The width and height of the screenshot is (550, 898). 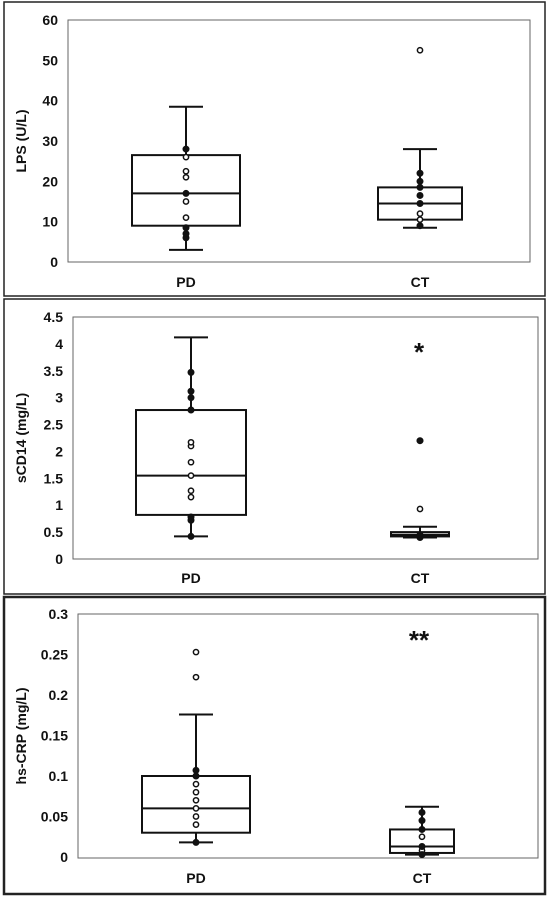 What do you see at coordinates (419, 352) in the screenshot?
I see `significance-marker-scd14: *` at bounding box center [419, 352].